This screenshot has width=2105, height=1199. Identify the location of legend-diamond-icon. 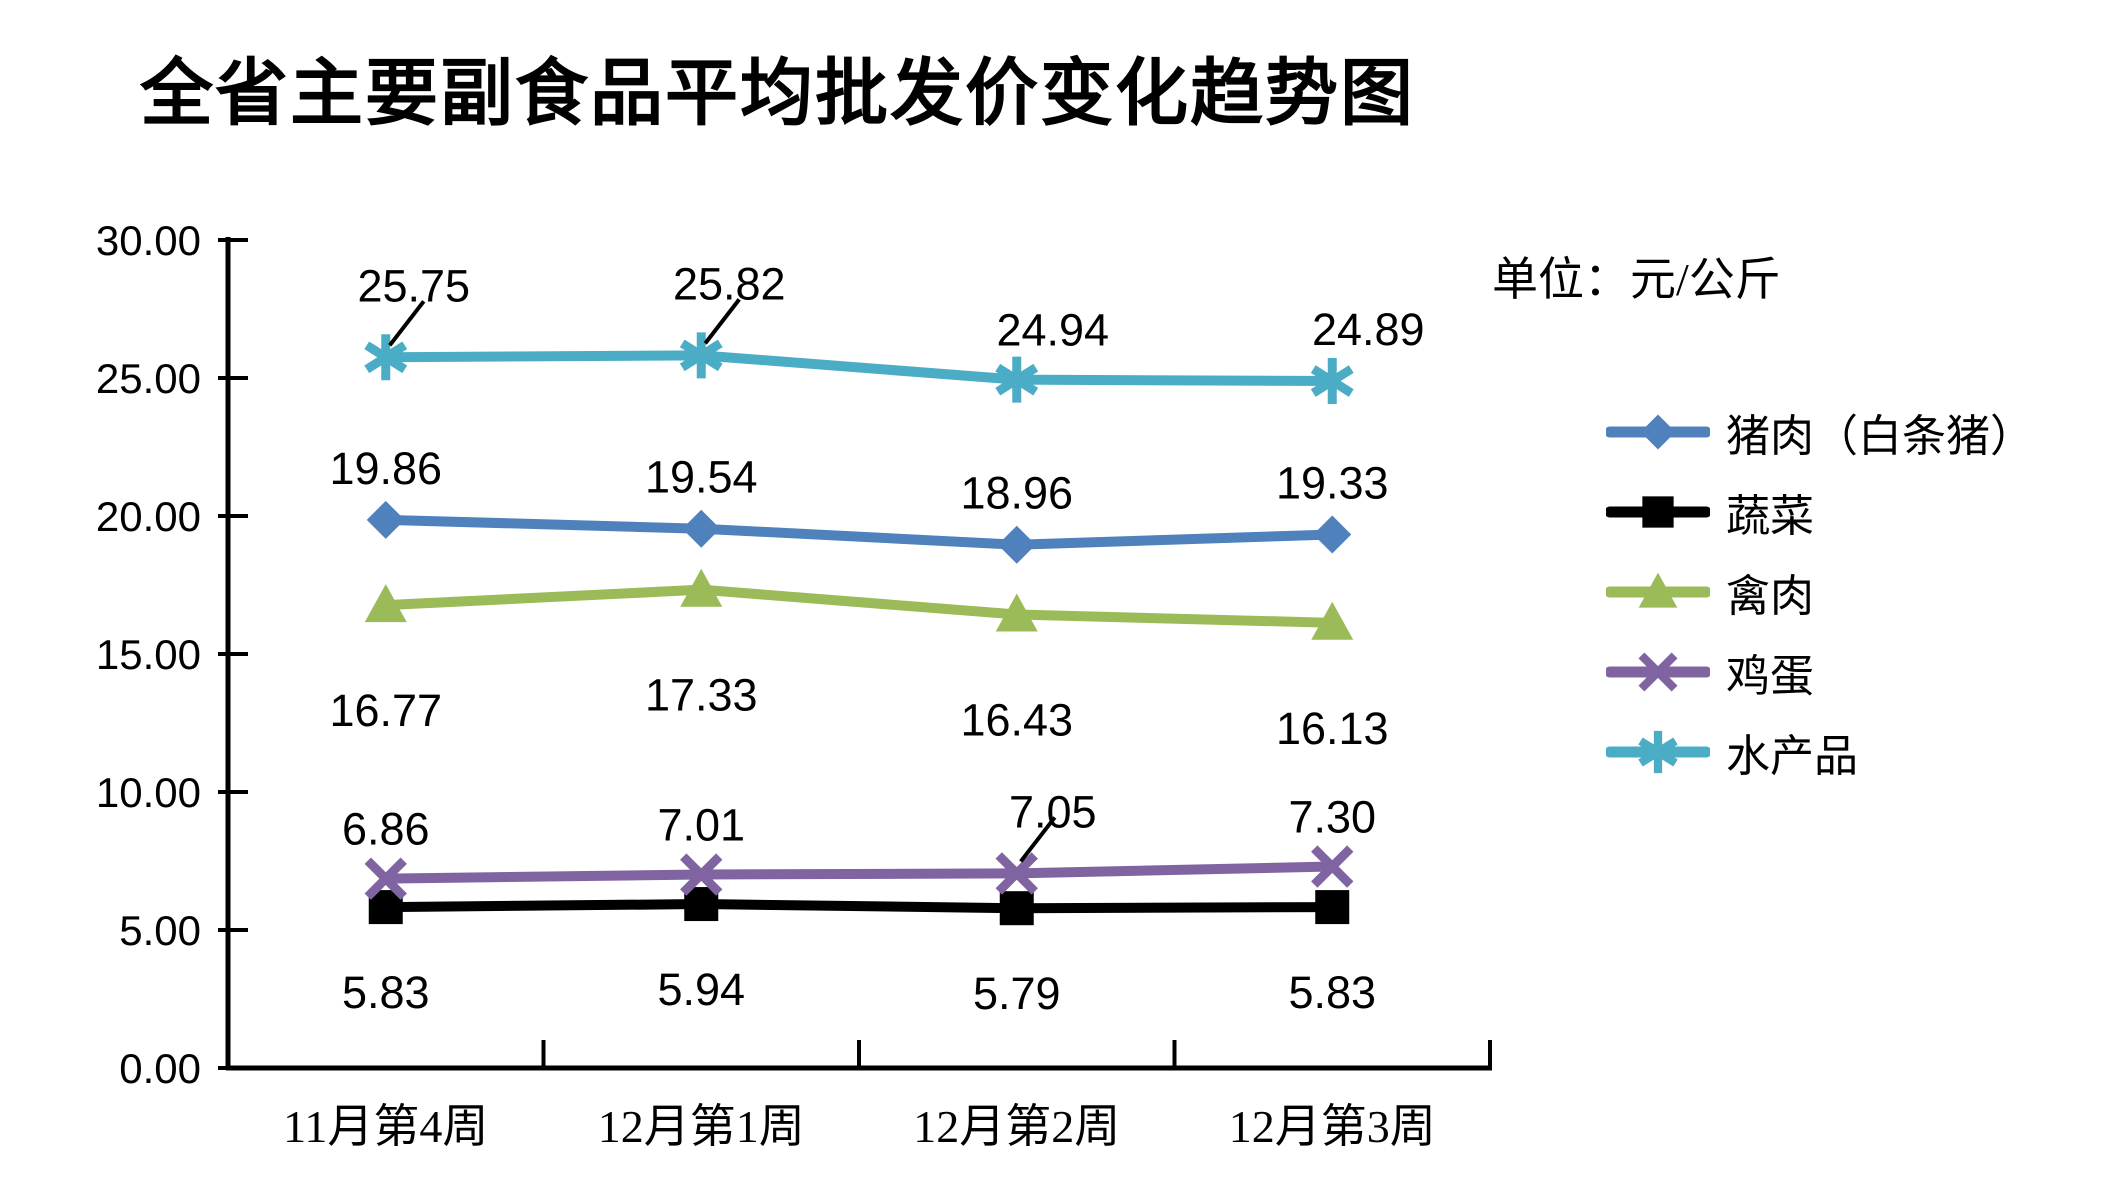
(1658, 432).